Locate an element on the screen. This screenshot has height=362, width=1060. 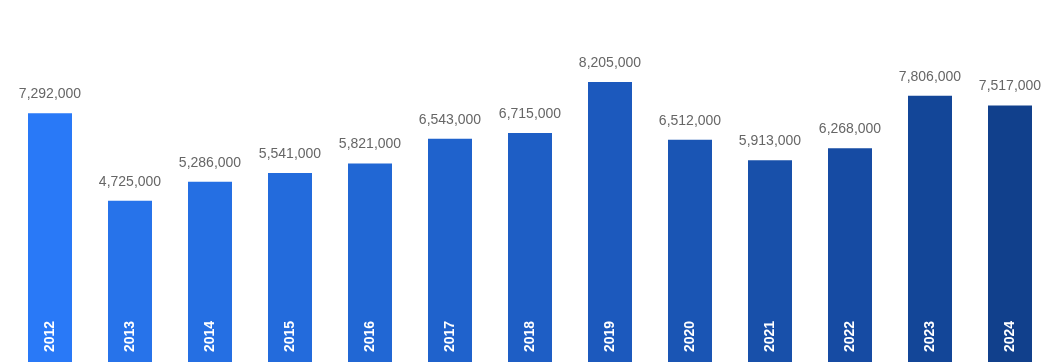
data-label: 5,286,000 is located at coordinates (210, 161).